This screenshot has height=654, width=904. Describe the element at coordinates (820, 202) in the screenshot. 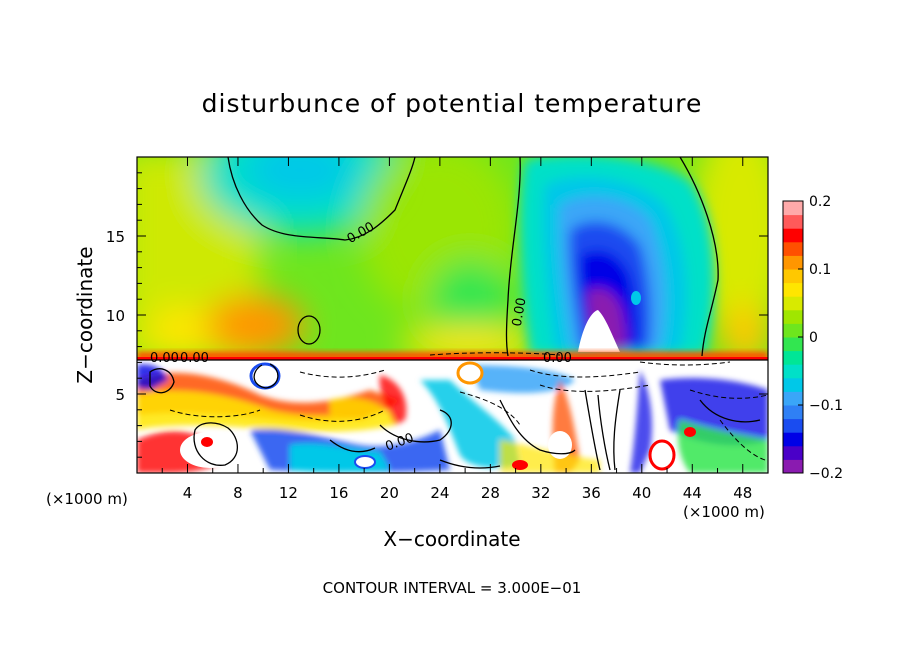

I see `colorbar-tick-label: 0.2` at that location.